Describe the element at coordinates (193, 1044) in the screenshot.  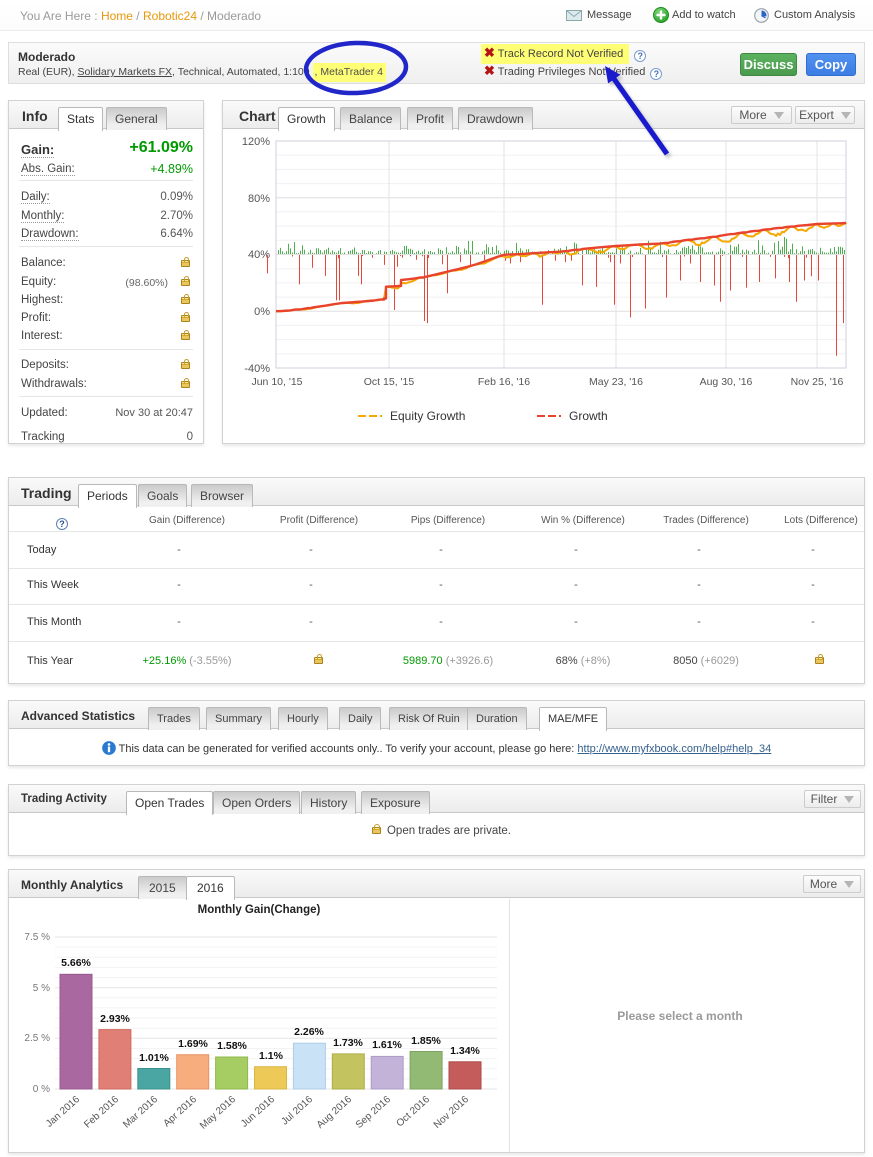
I see `svg-text: 1.69%` at that location.